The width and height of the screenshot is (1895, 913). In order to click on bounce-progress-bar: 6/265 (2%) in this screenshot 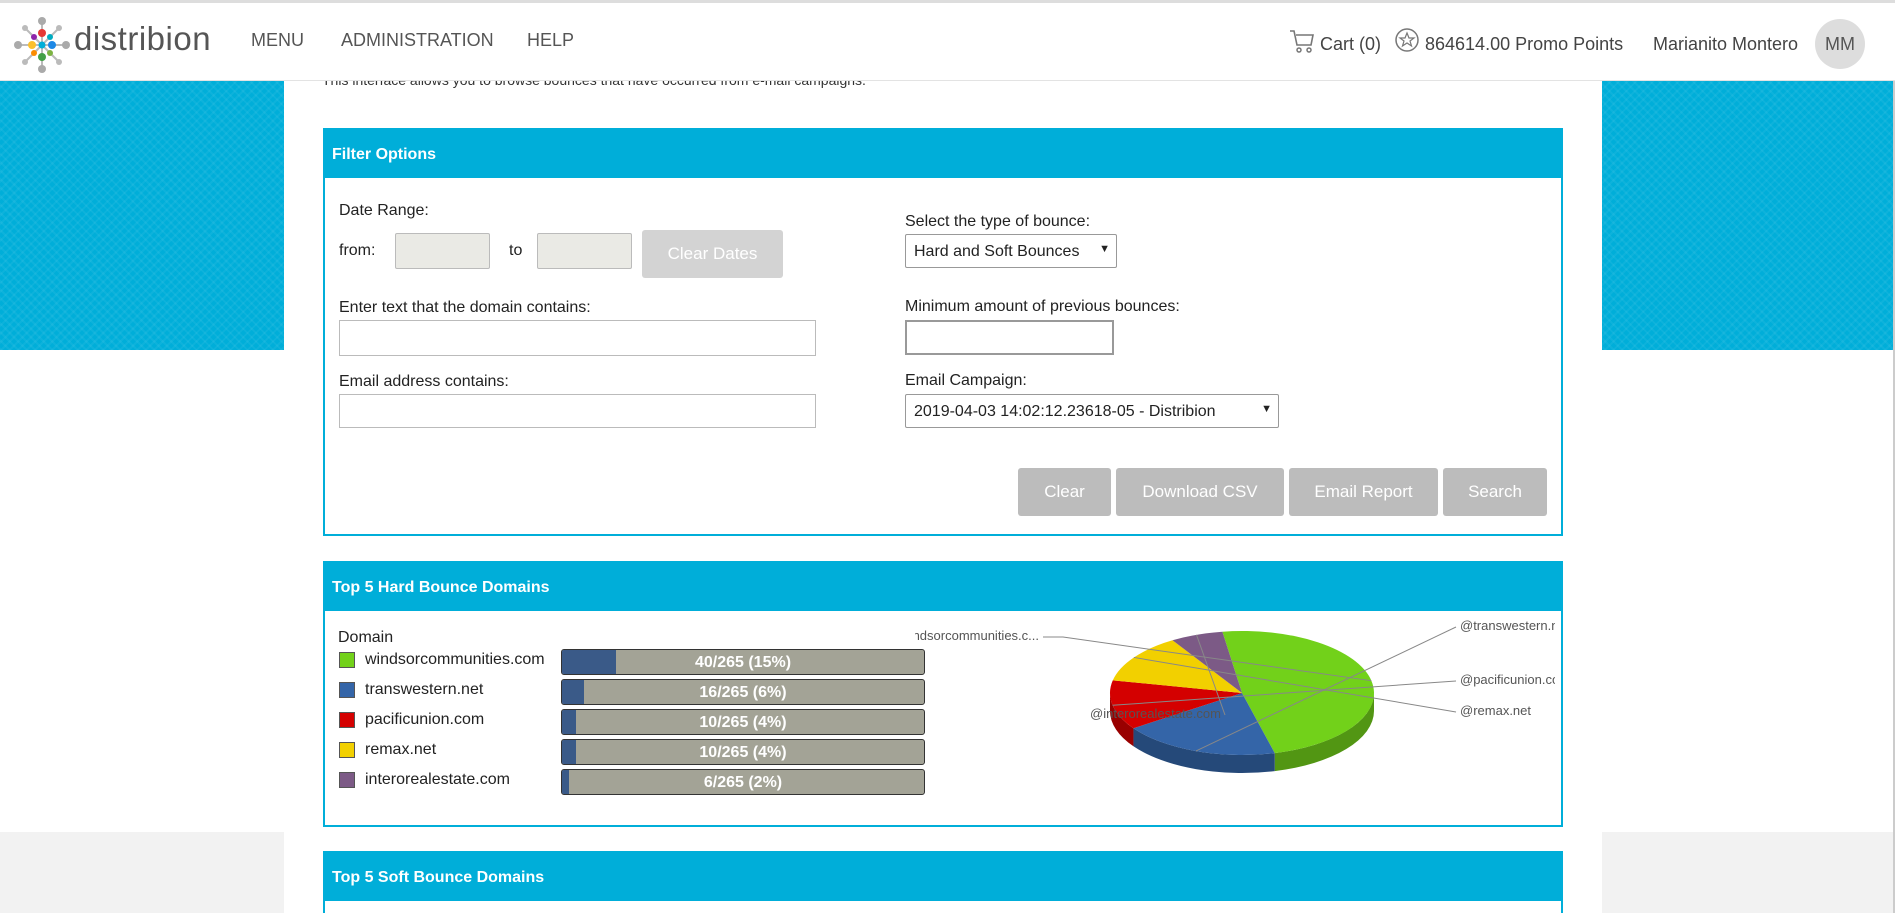, I will do `click(743, 782)`.